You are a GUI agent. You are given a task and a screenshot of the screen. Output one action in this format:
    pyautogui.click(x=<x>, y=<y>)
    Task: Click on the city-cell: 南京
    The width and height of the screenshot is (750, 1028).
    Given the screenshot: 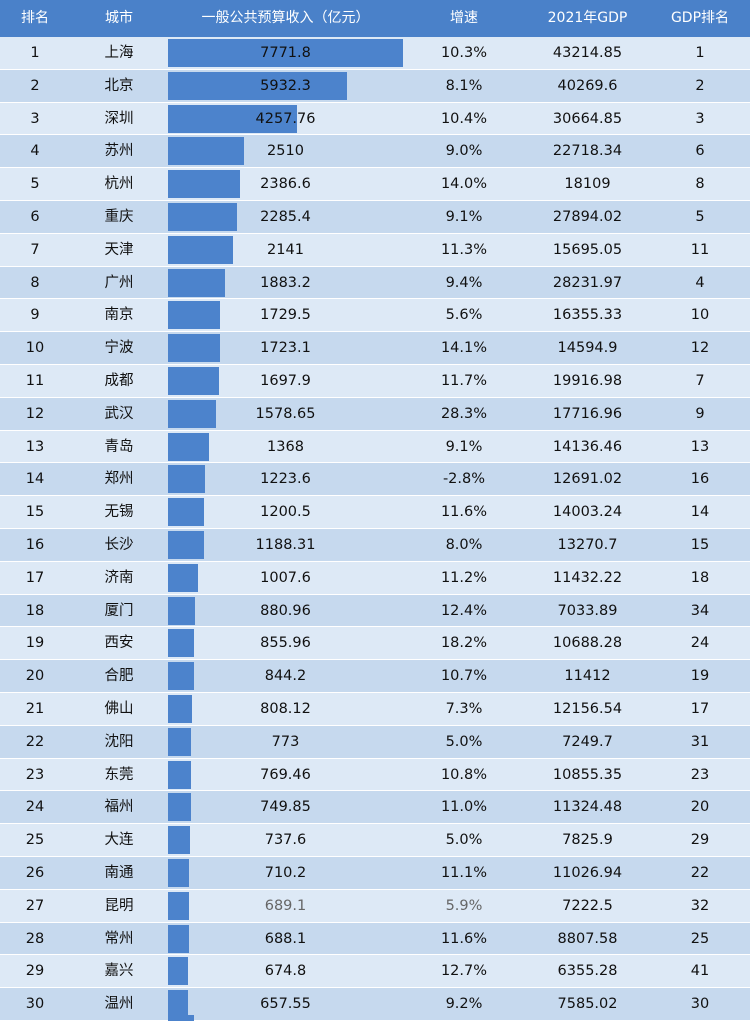 What is the action you would take?
    pyautogui.click(x=119, y=315)
    